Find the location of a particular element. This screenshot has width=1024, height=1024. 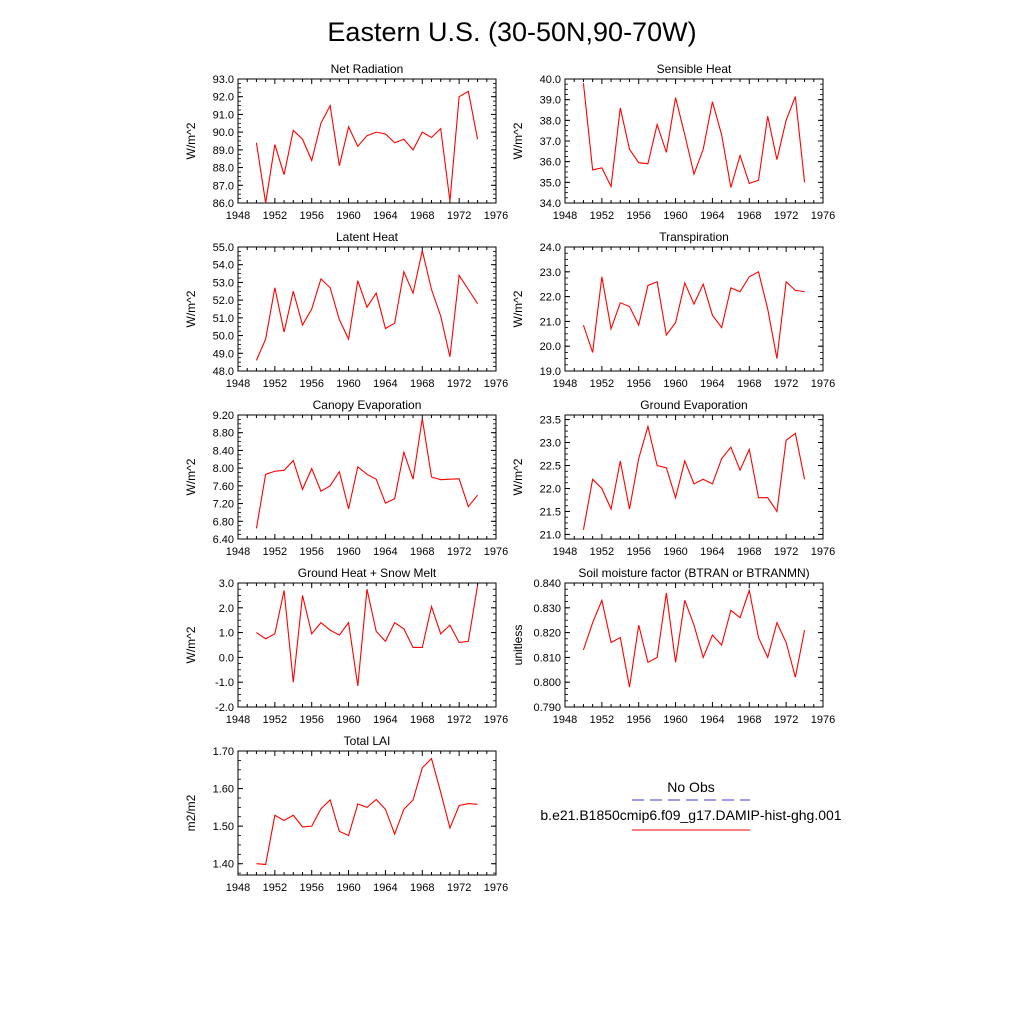

page-title: Eastern U.S. (30-50N,90-70W) is located at coordinates (511, 32).